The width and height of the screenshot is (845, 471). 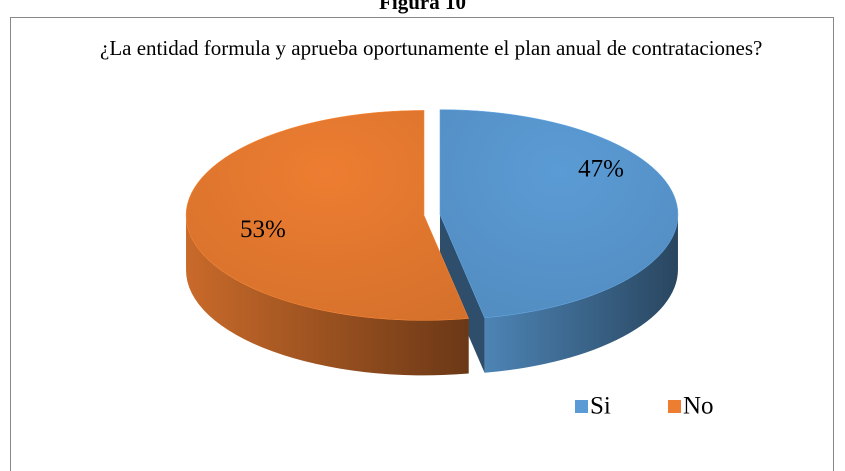 I want to click on figure-label: Figura 10, so click(x=422, y=7).